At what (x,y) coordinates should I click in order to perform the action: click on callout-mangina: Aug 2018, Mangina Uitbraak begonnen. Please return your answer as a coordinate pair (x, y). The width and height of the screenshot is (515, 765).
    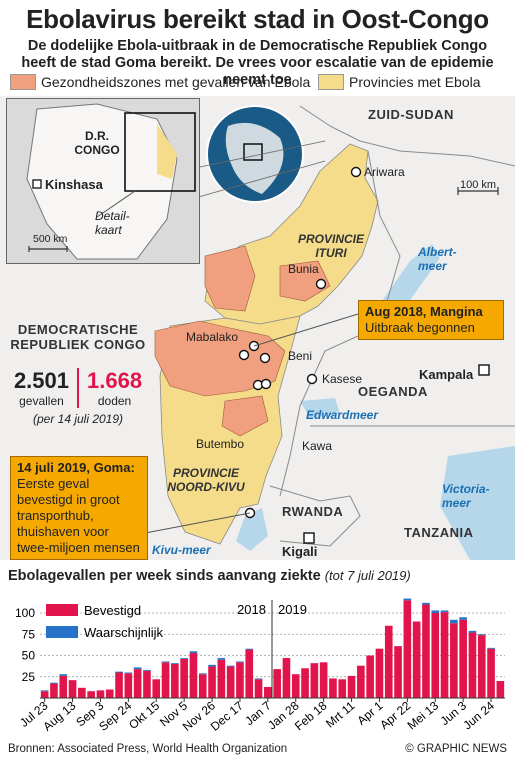
    Looking at the image, I should click on (431, 320).